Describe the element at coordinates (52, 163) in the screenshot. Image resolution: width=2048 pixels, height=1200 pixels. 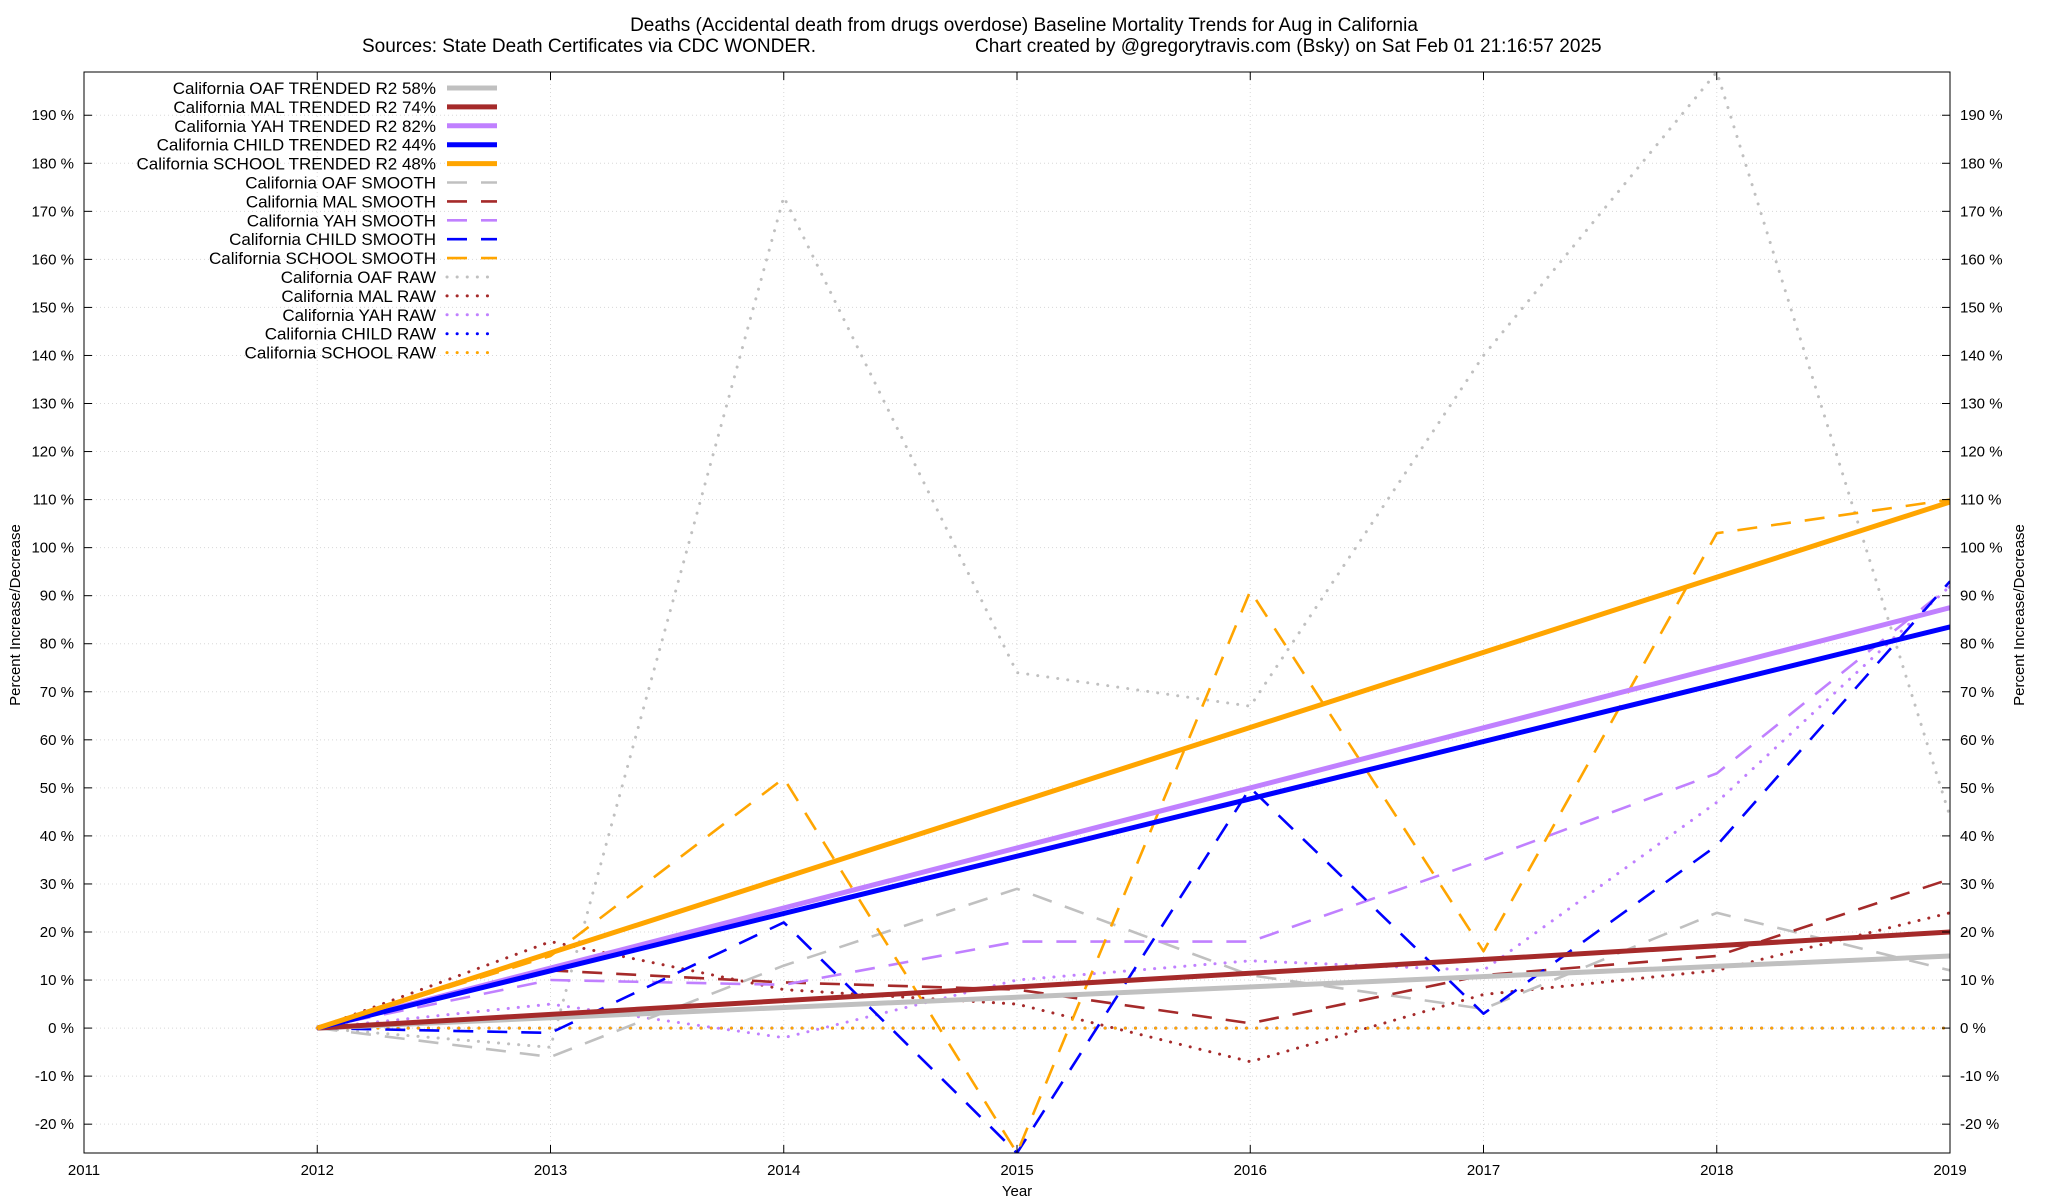
I see `y-tick-label-left: 180 %` at that location.